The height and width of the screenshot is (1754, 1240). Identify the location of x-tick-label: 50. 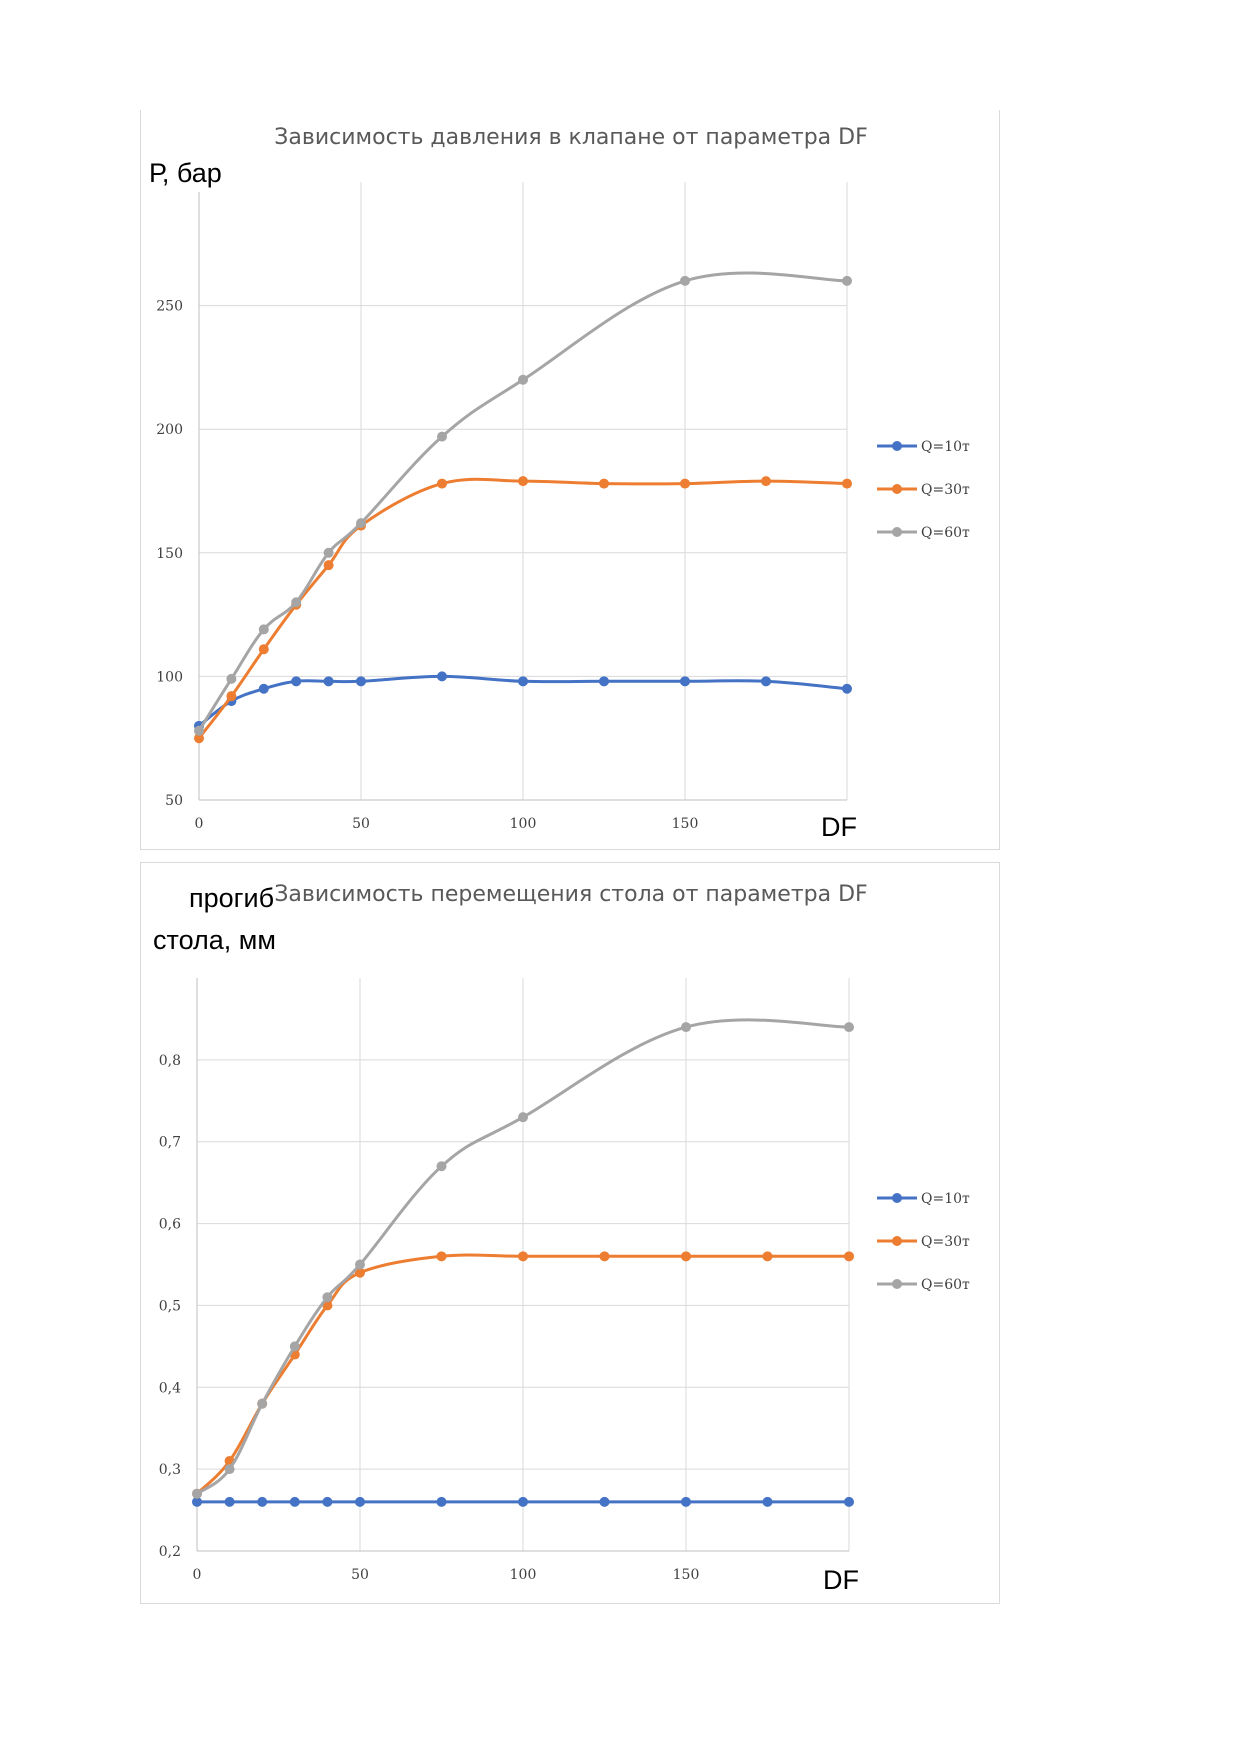
(361, 824).